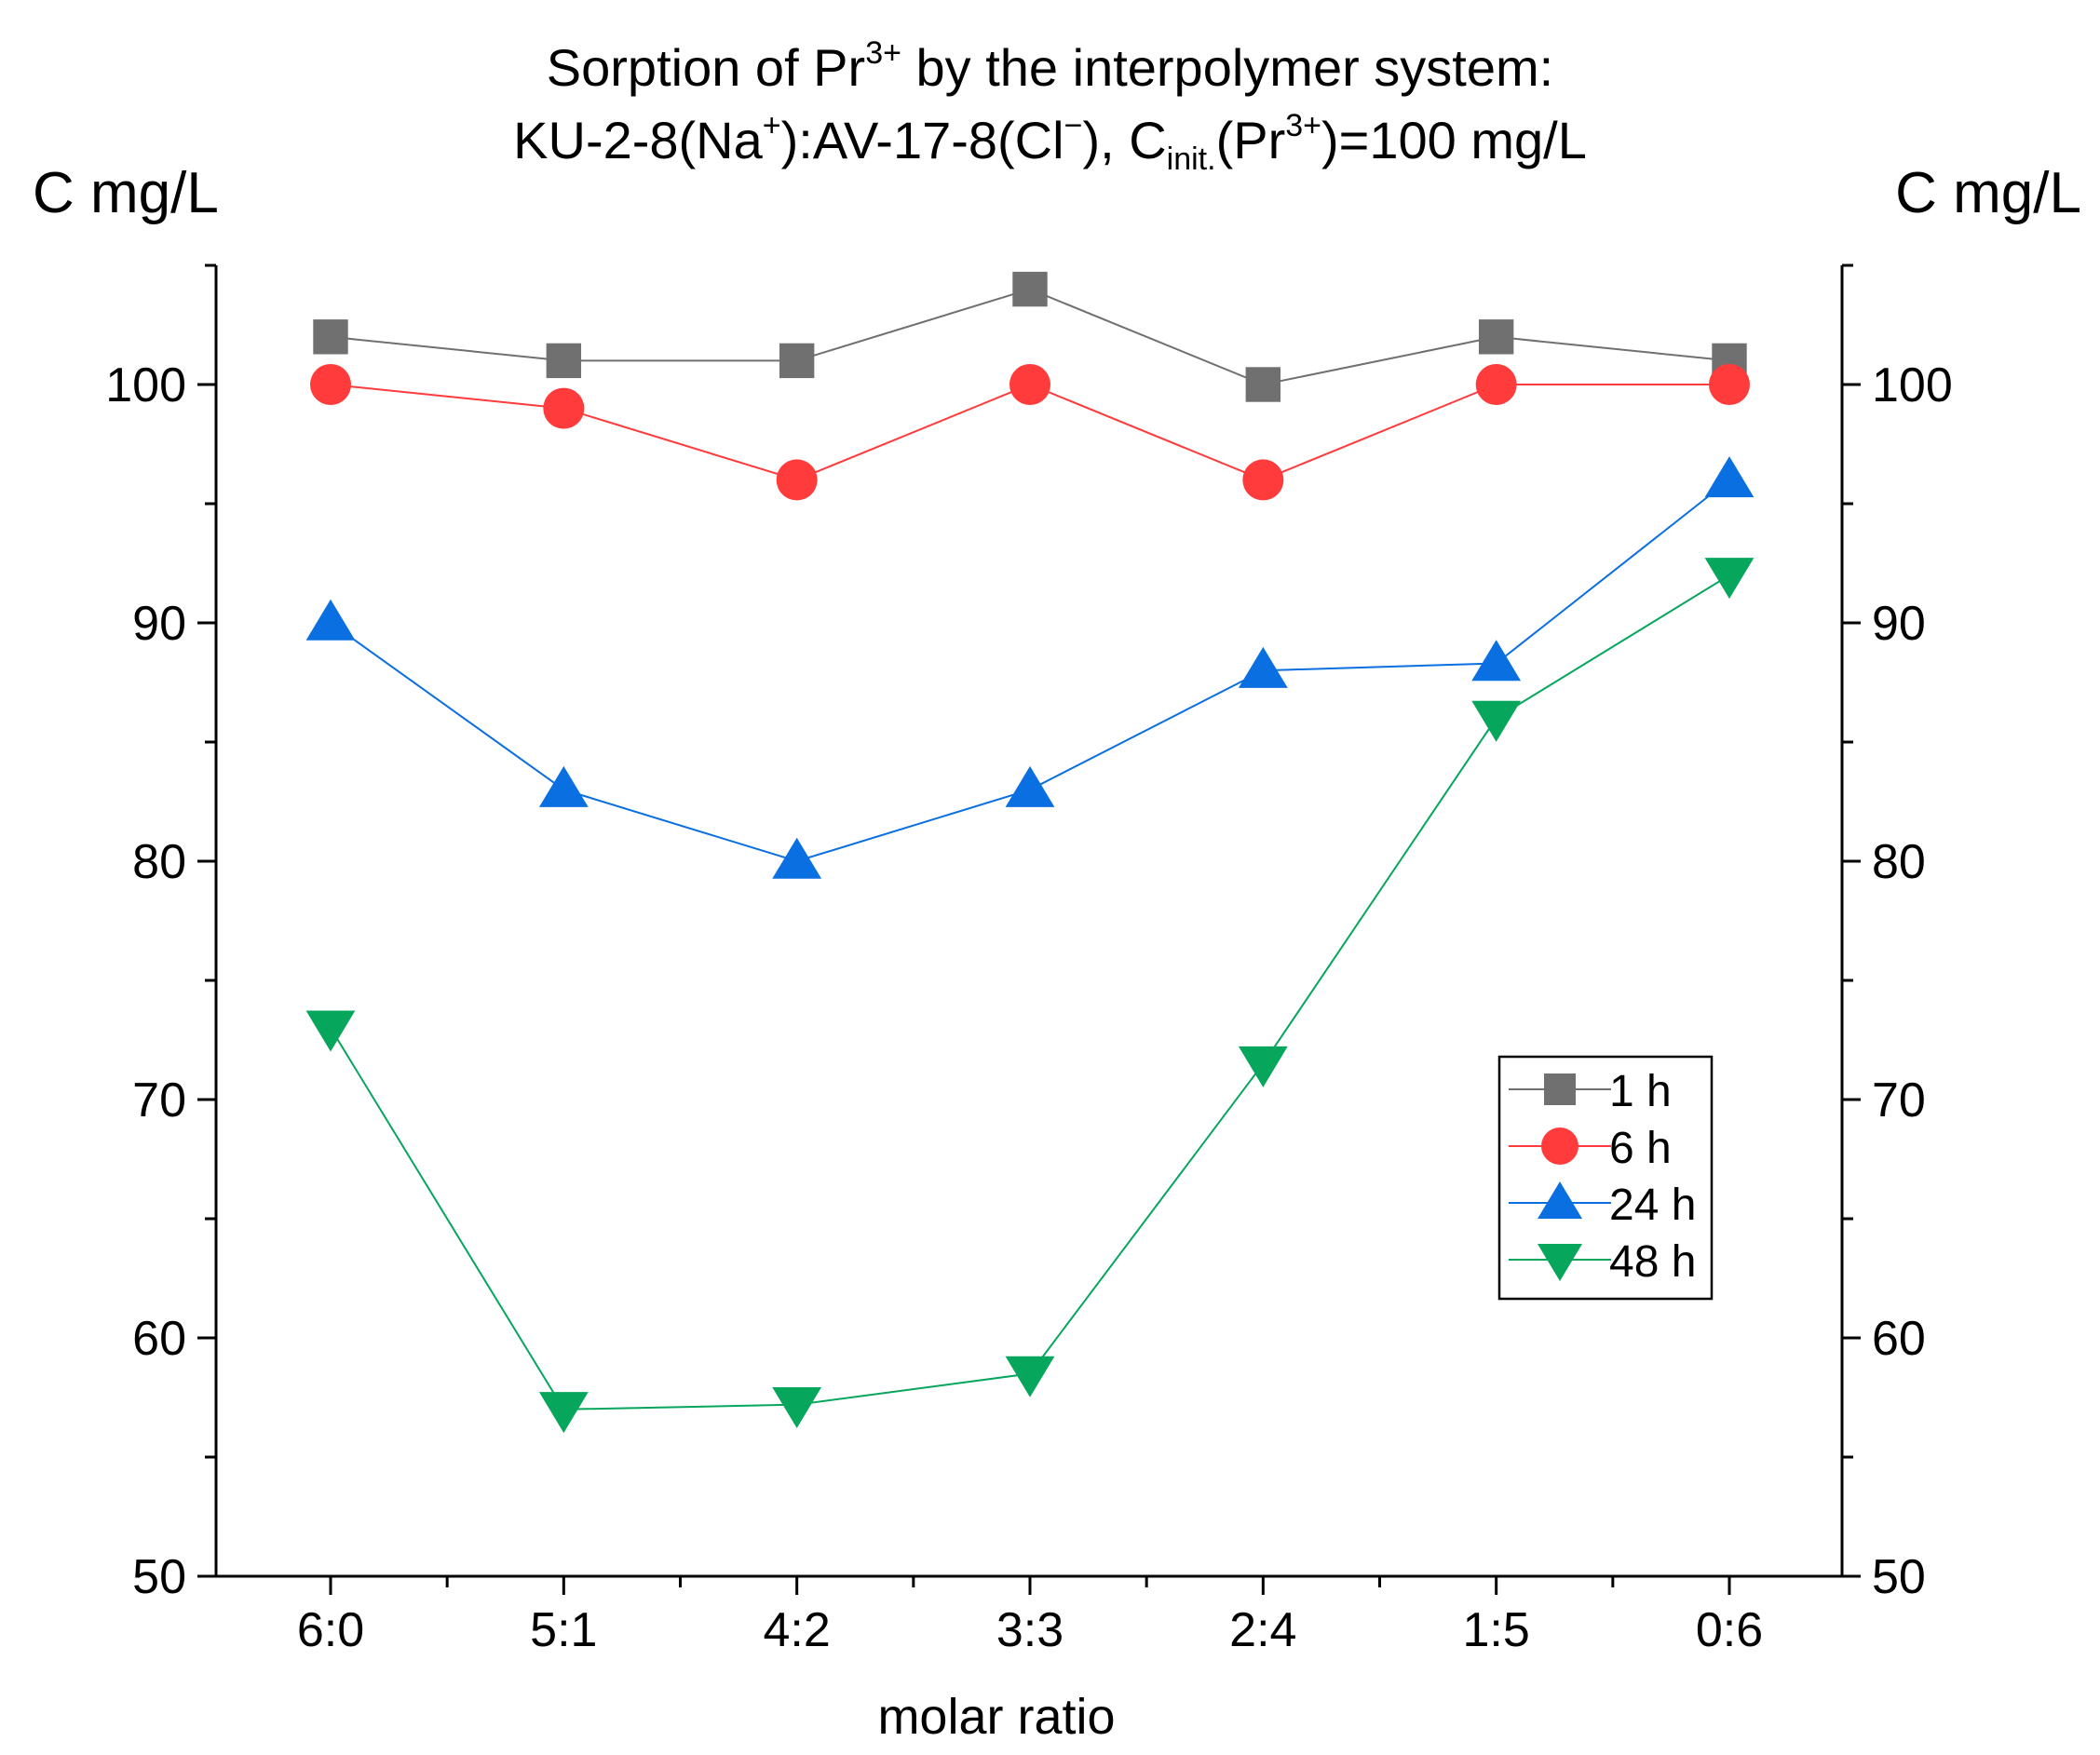 The image size is (2100, 1755). What do you see at coordinates (330, 1630) in the screenshot?
I see `x-tick-label: 6:0` at bounding box center [330, 1630].